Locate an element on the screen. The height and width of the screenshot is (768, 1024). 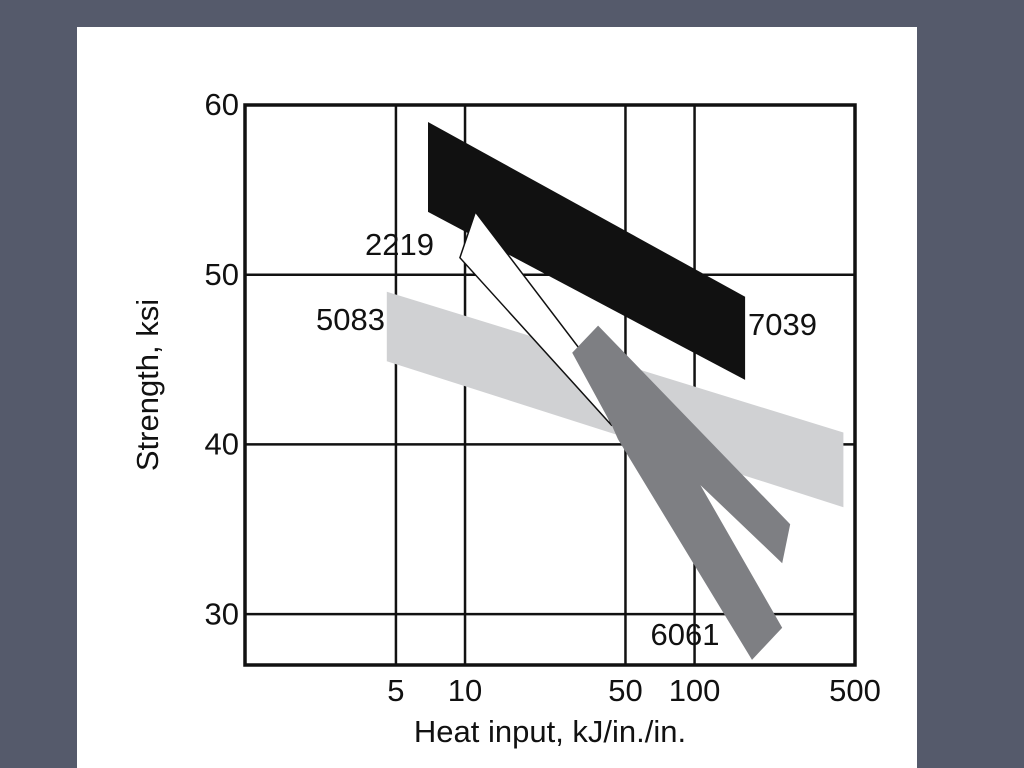
y-tick-label: 50 is located at coordinates (222, 274).